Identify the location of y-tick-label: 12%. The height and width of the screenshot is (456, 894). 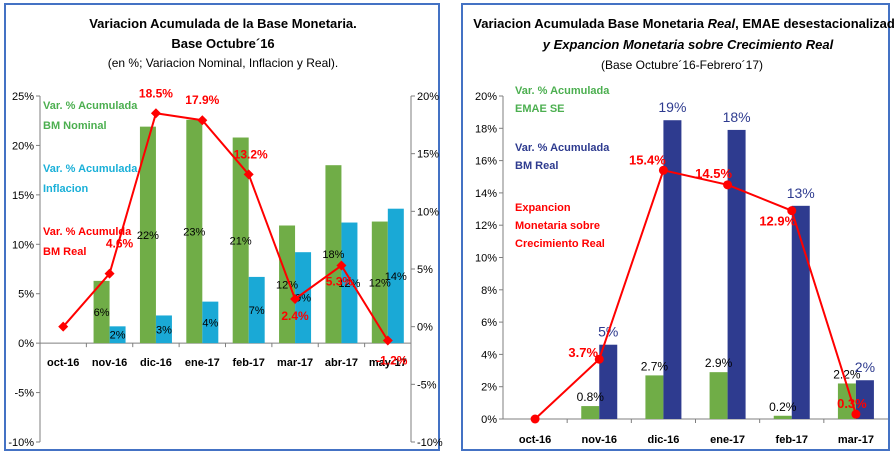
(486, 226).